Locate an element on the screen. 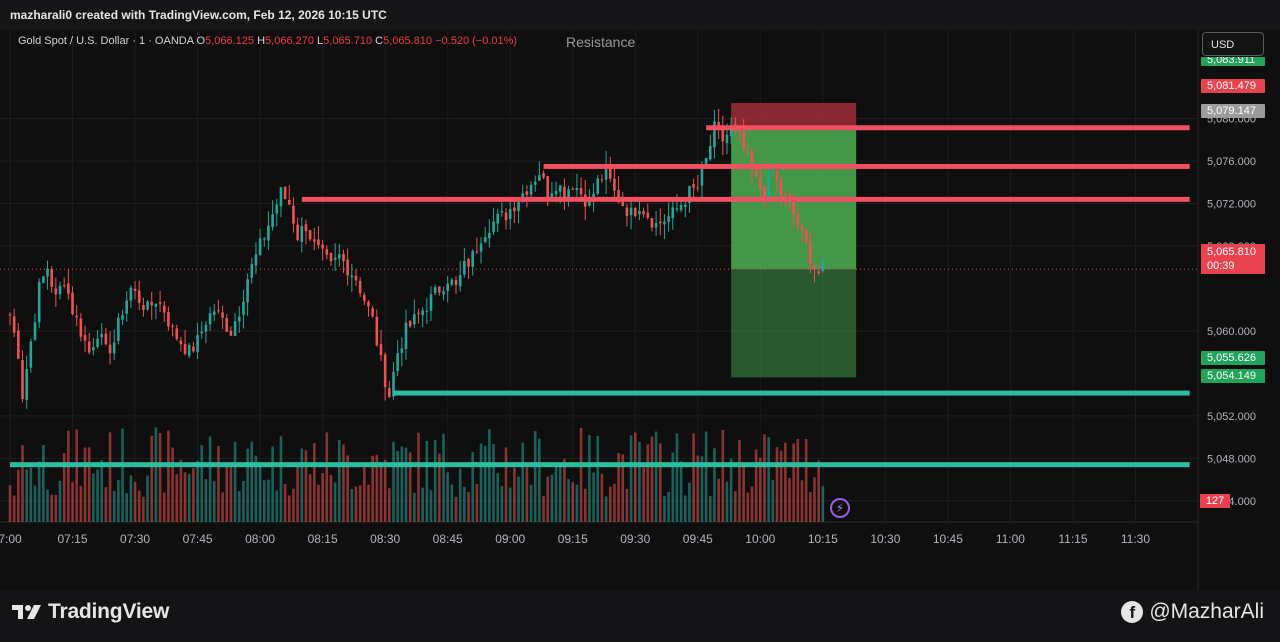  open-label: O is located at coordinates (201, 41).